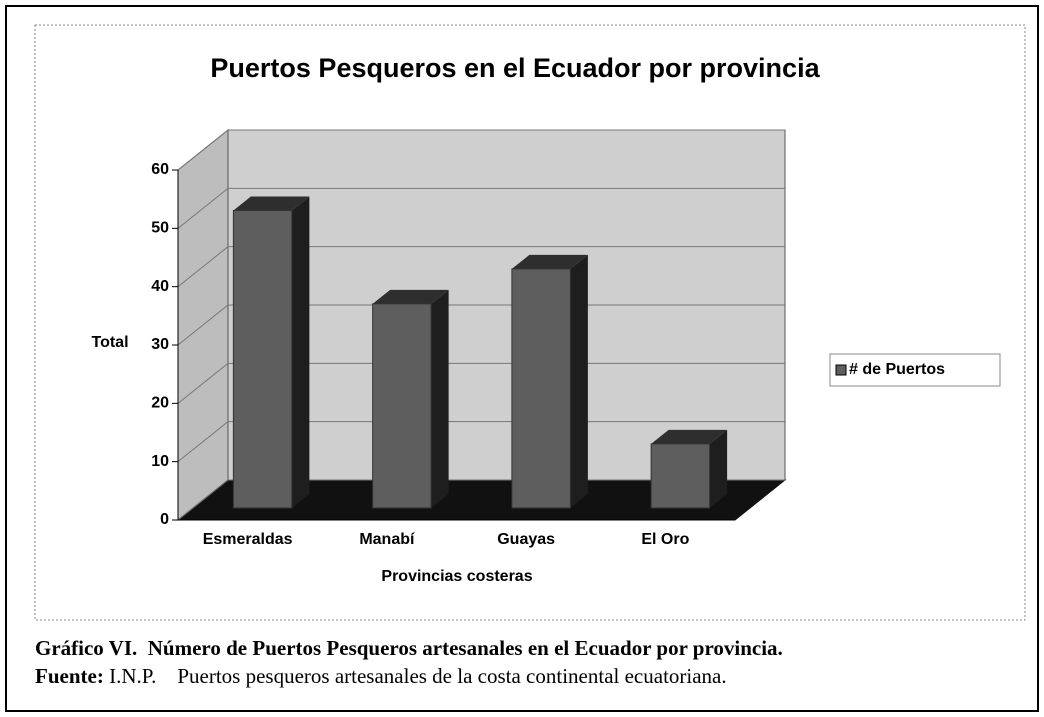 This screenshot has height=717, width=1044. Describe the element at coordinates (897, 369) in the screenshot. I see `legend-label: # de Puertos` at that location.